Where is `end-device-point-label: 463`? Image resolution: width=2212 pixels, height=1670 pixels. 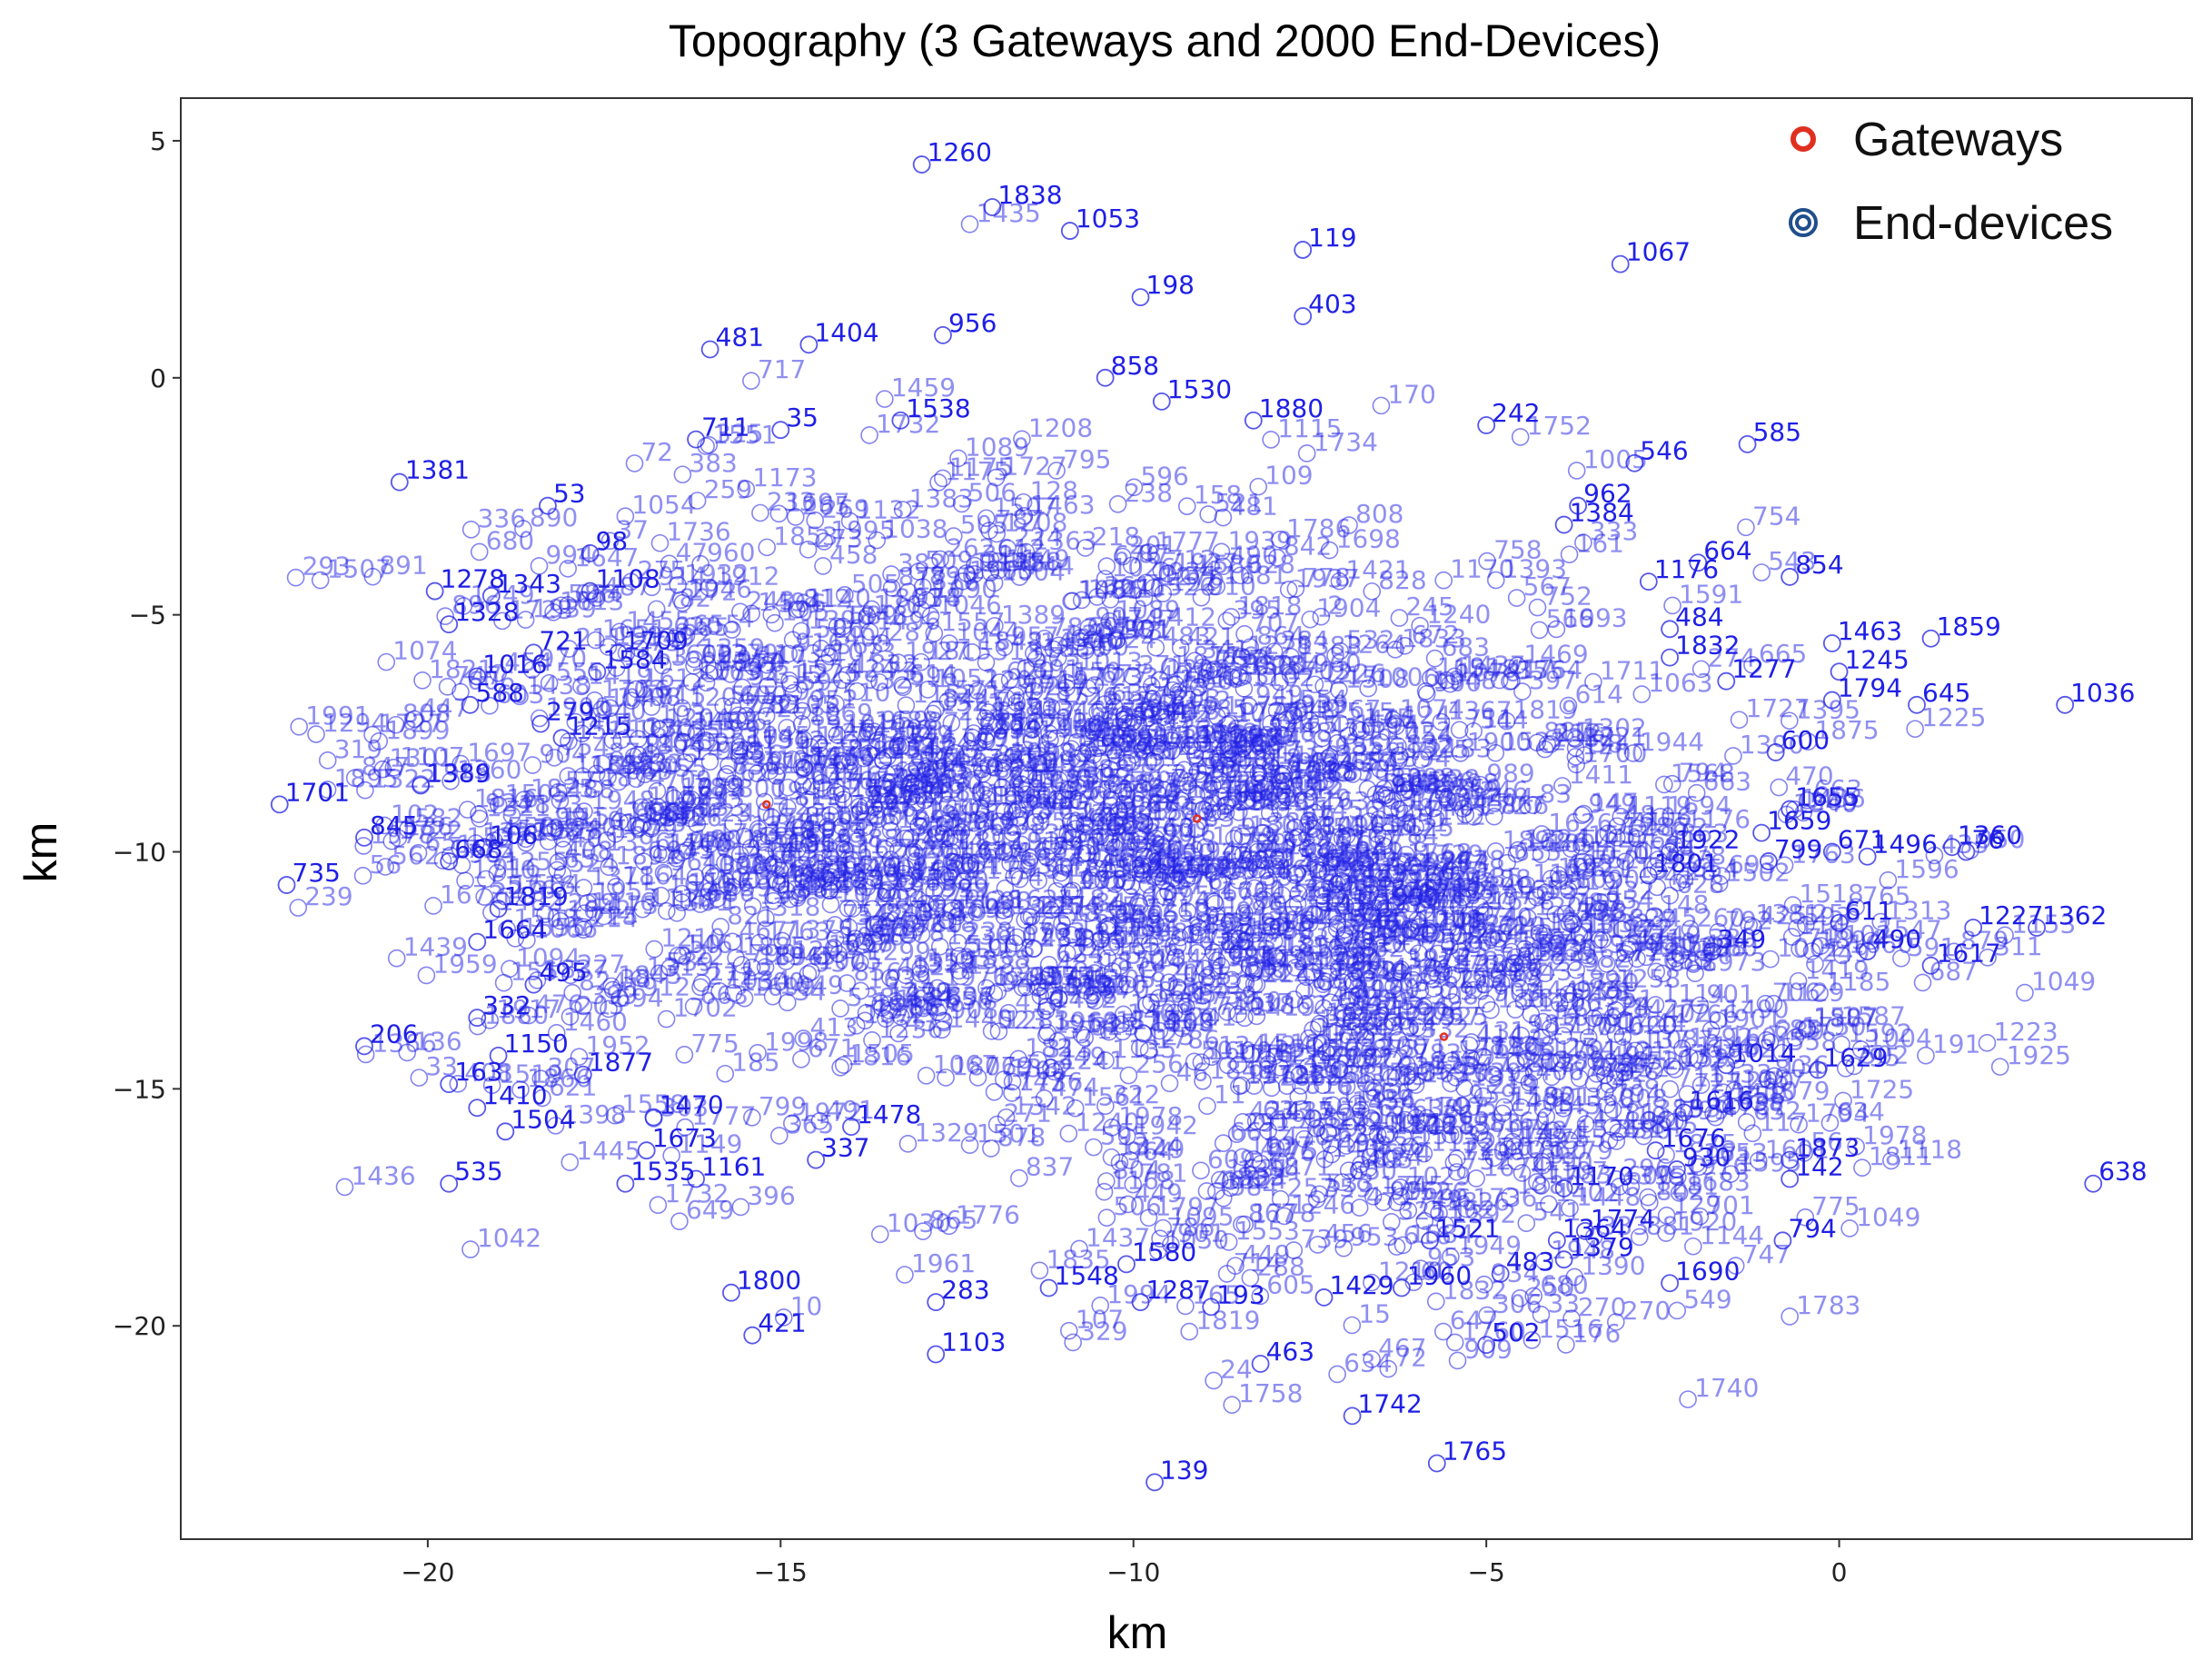
end-device-point-label: 463 is located at coordinates (1290, 1352).